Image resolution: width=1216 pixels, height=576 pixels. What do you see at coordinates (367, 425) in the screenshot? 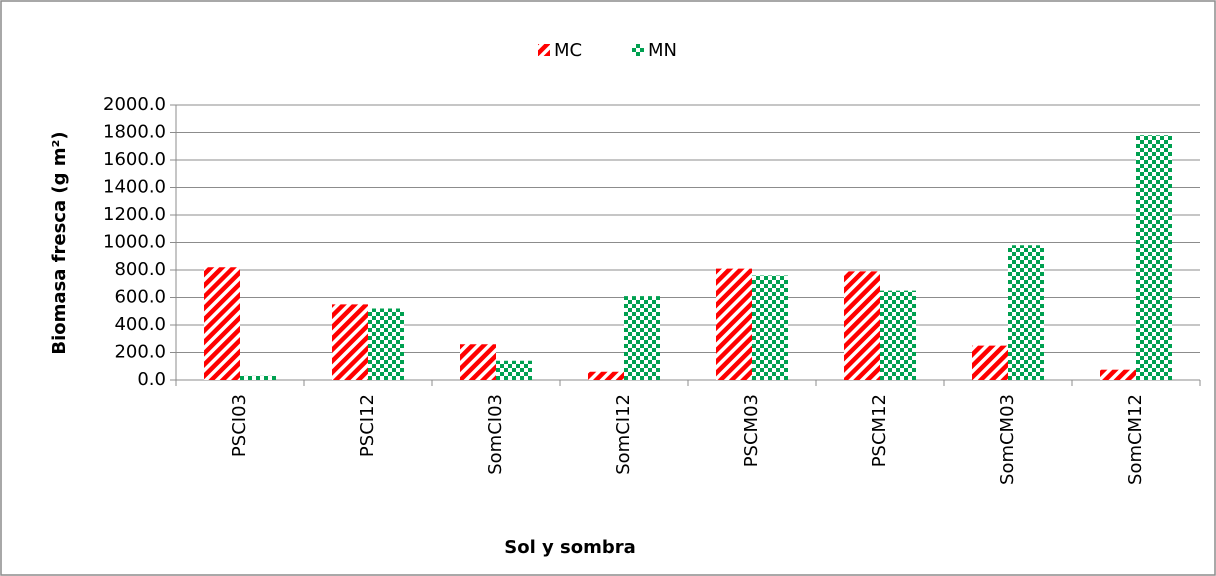
I see `x-tick-label: PSCI12` at bounding box center [367, 425].